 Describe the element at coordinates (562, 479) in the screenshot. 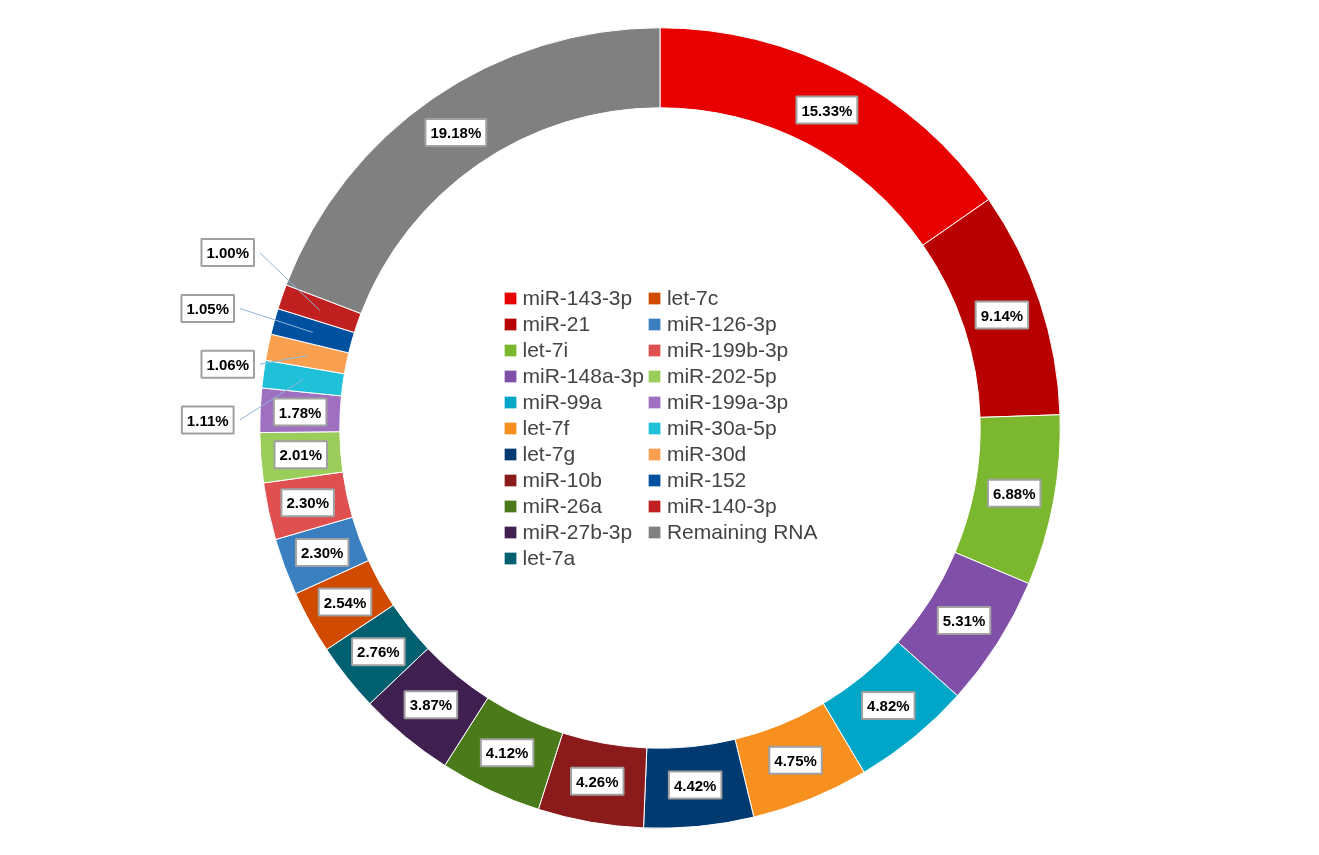

I see `legend-label: miR-10b` at that location.